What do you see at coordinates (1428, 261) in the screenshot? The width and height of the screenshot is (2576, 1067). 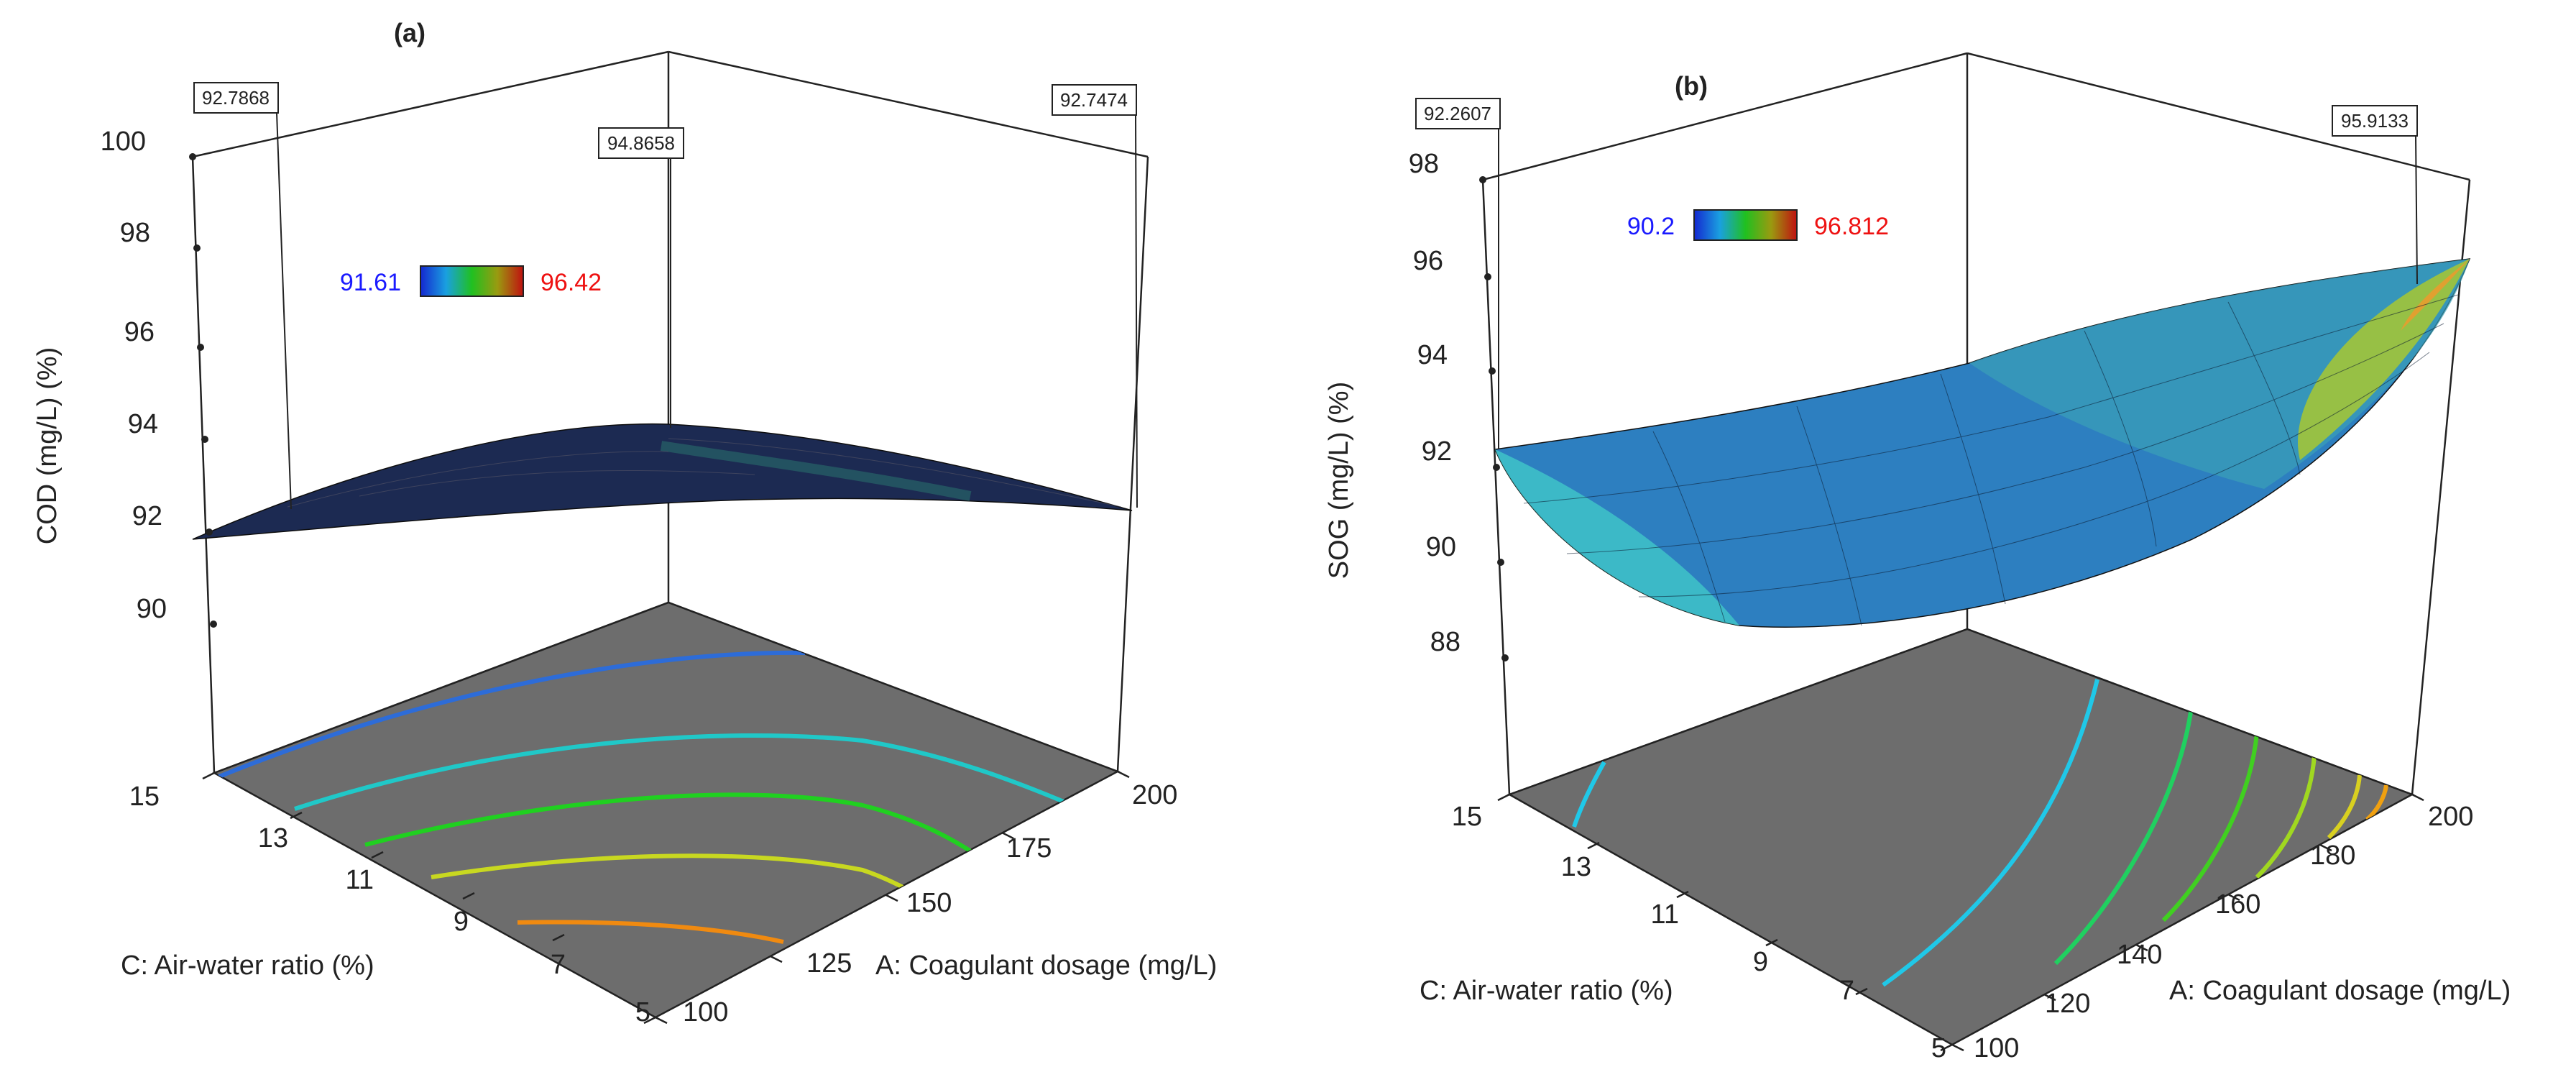 I see `b-ztick-96: 96` at bounding box center [1428, 261].